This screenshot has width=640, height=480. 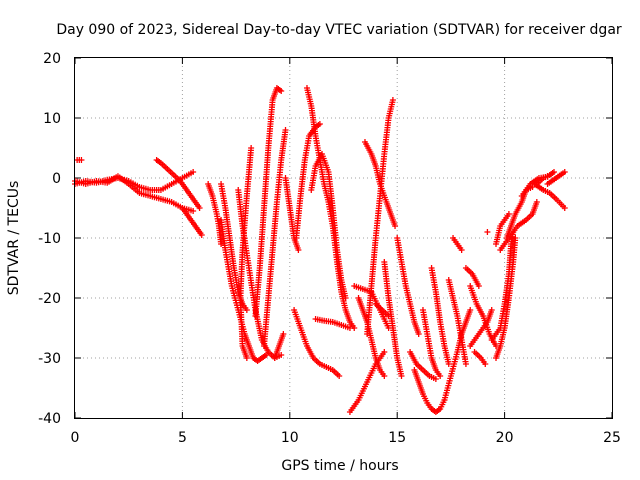 What do you see at coordinates (49, 299) in the screenshot?
I see `y-tick-label: -20` at bounding box center [49, 299].